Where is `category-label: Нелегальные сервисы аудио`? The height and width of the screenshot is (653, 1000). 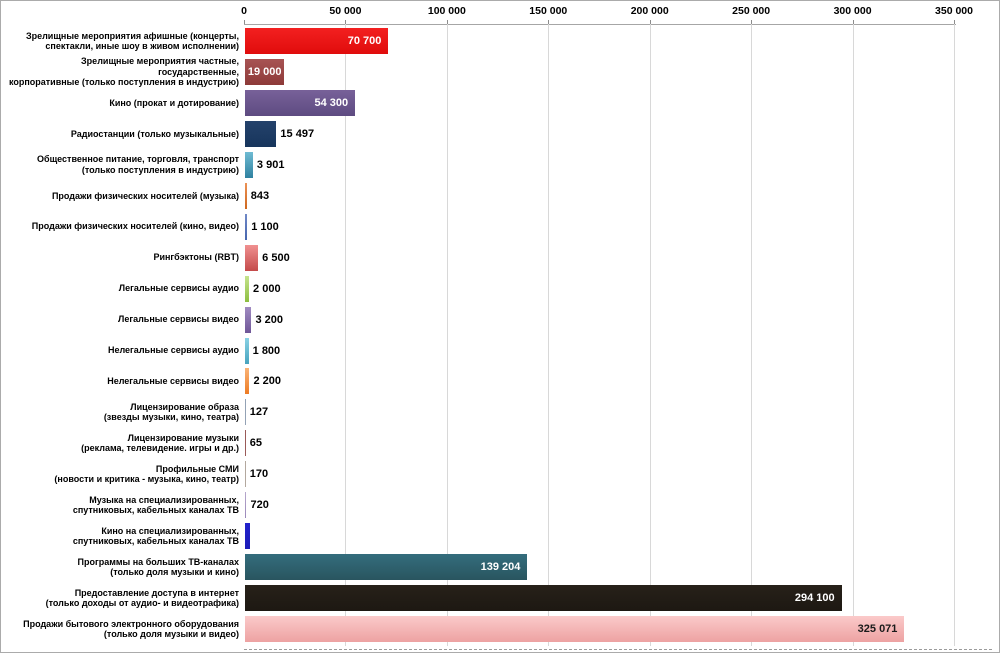 category-label: Нелегальные сервисы аудио is located at coordinates (173, 350).